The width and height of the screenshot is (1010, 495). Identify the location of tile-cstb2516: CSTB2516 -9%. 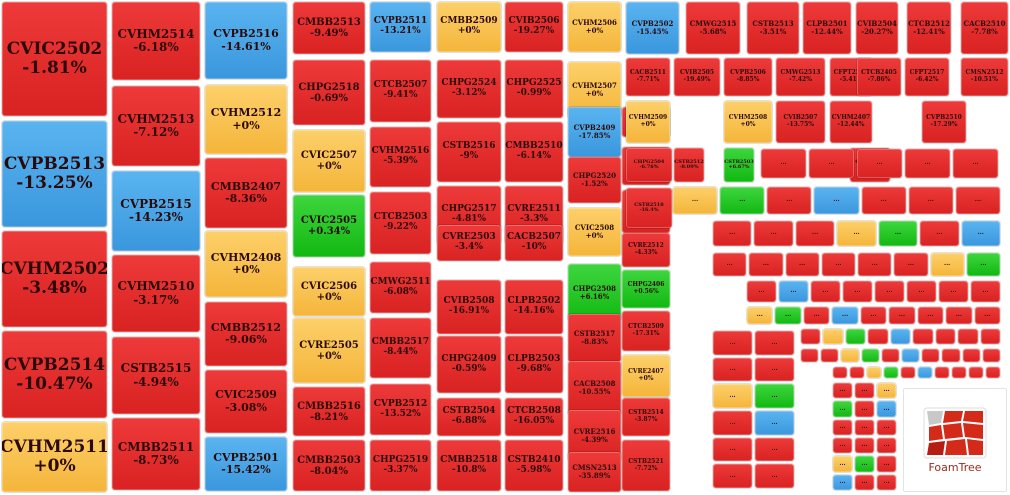
(469, 152).